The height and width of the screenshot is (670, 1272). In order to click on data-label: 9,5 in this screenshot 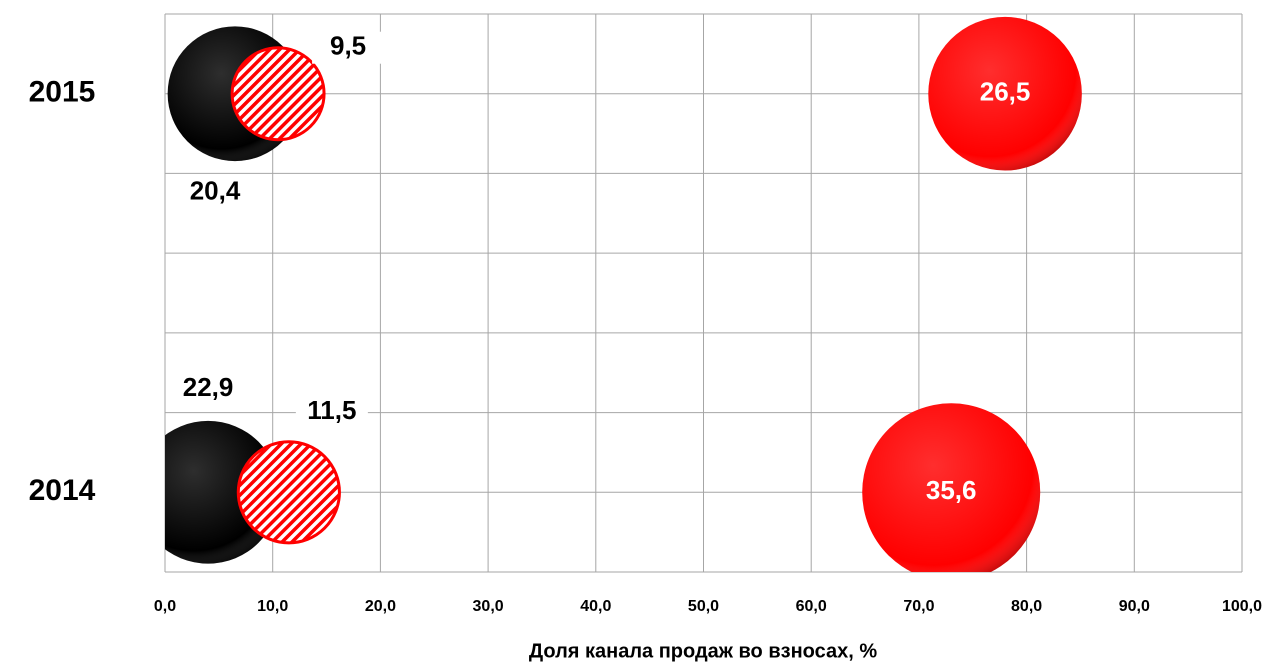, I will do `click(348, 46)`.